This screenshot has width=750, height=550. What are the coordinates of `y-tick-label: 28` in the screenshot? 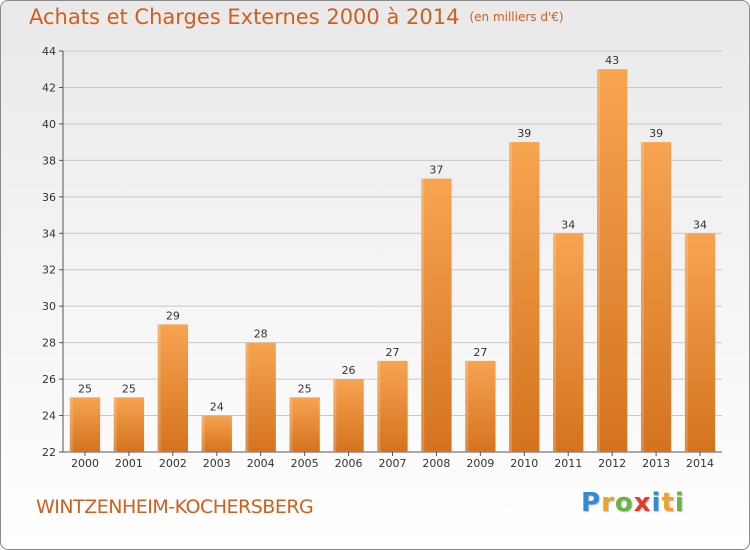 It's located at (49, 343).